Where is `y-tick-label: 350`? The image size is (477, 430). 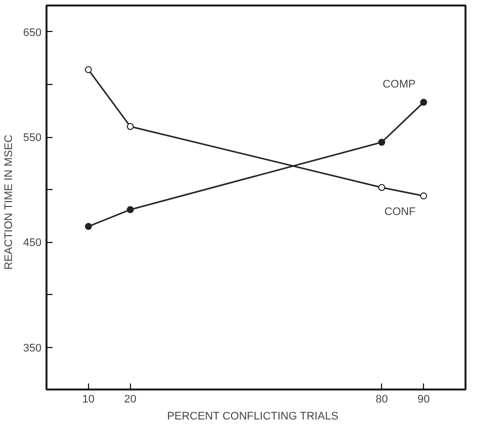
y-tick-label: 350 is located at coordinates (32, 348).